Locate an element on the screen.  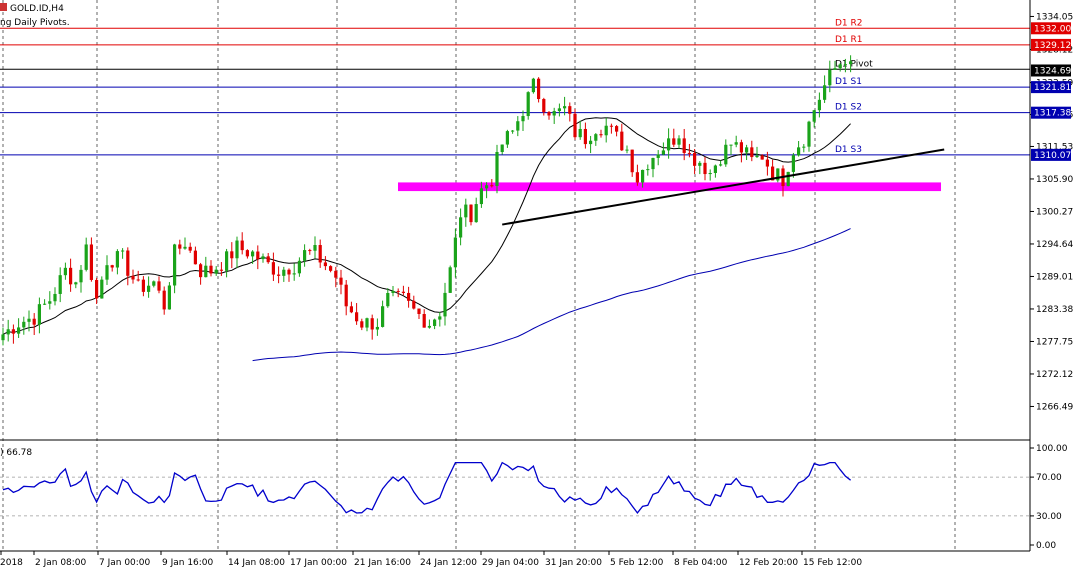
time-tick-label: 9 Jan 16:00 is located at coordinates (188, 563).